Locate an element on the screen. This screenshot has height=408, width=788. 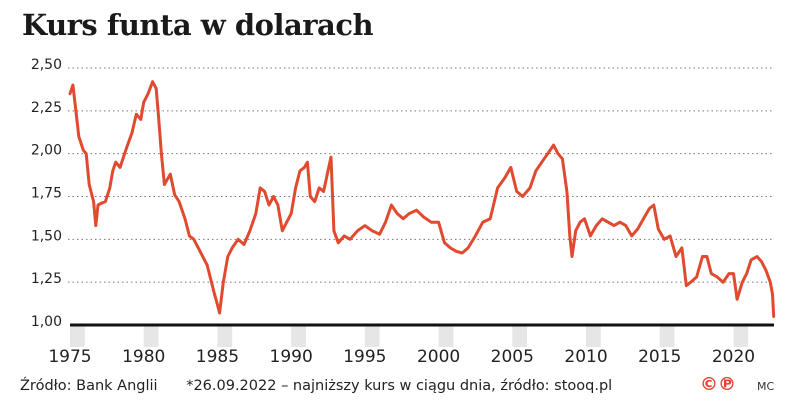
copyright-logo: ©℗ is located at coordinates (718, 384).